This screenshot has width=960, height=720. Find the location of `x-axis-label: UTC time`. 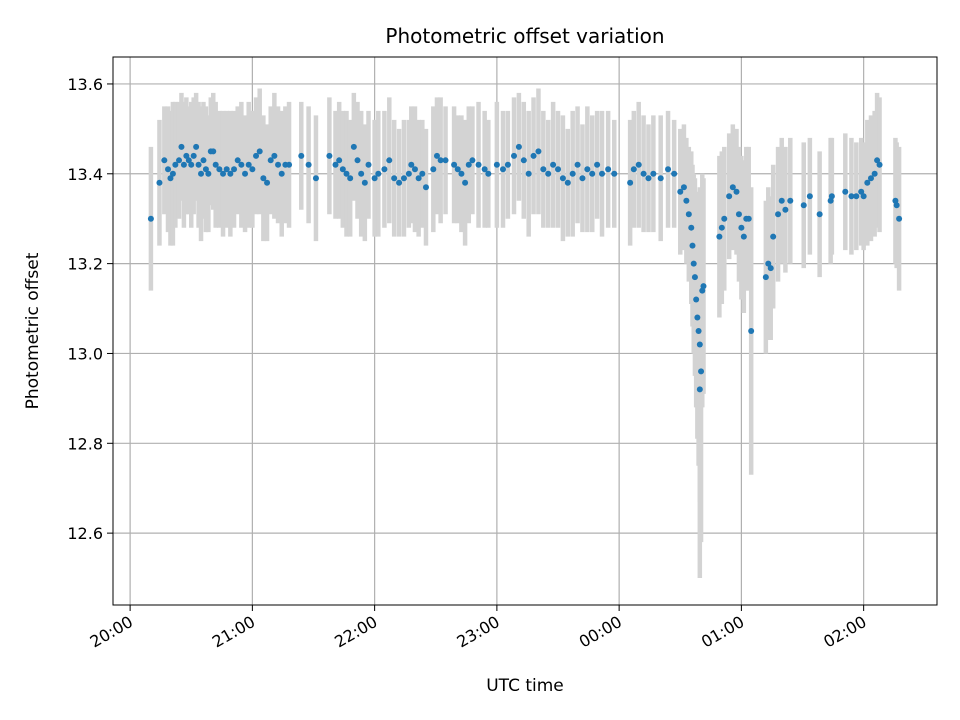

x-axis-label: UTC time is located at coordinates (525, 686).